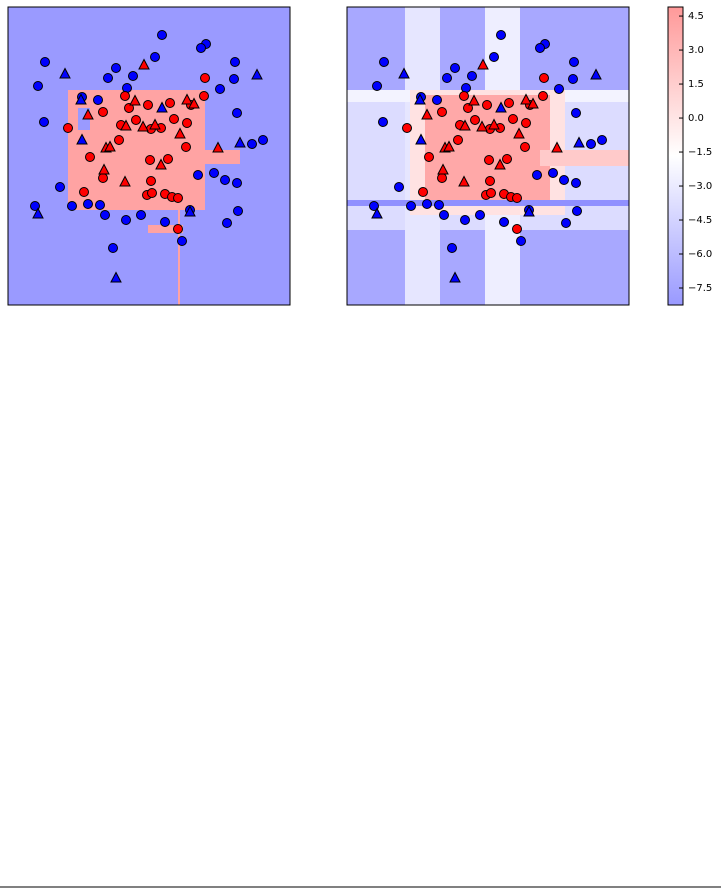 The image size is (721, 896). What do you see at coordinates (696, 84) in the screenshot?
I see `colorbar-tick-label: 1.5` at bounding box center [696, 84].